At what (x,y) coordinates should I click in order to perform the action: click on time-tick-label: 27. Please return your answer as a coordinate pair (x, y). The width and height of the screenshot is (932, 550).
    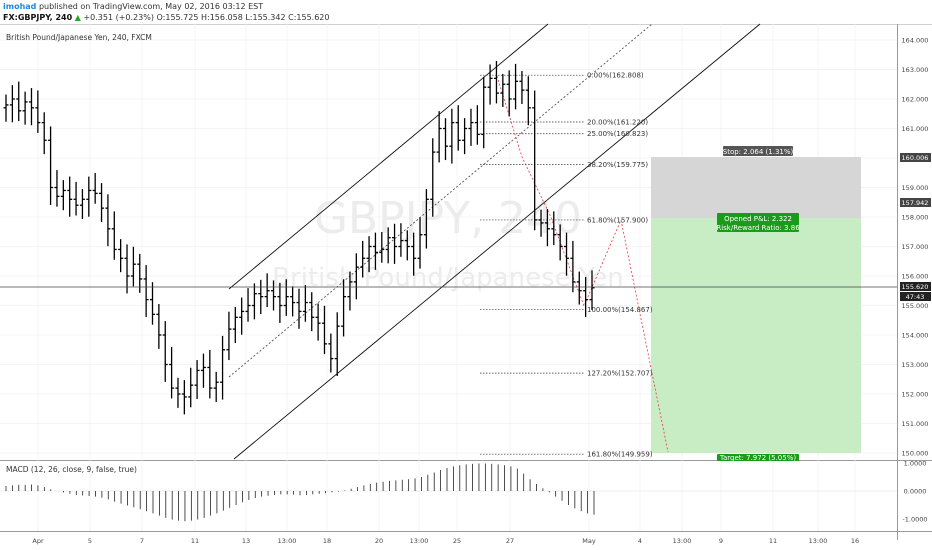
    Looking at the image, I should click on (510, 541).